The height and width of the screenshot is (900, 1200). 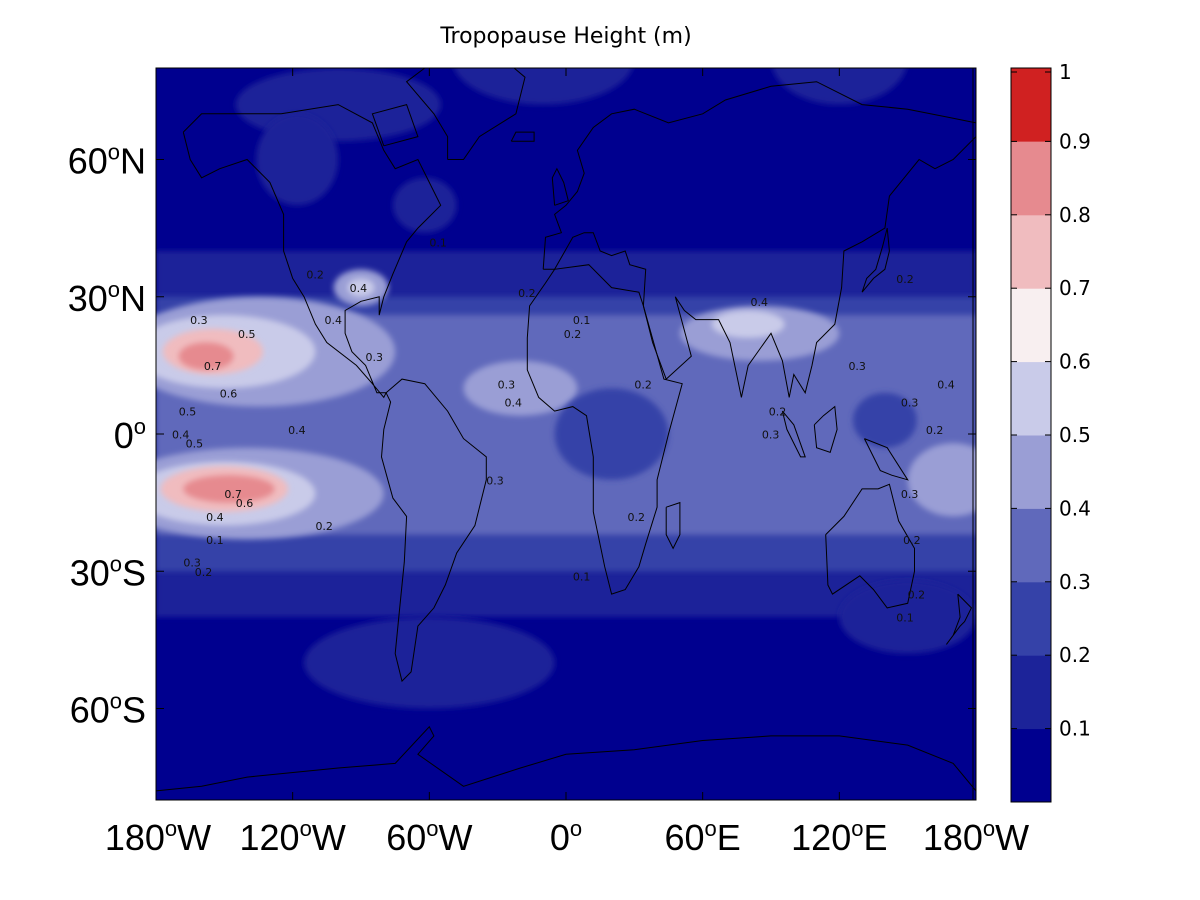 I want to click on coastline-uk, so click(x=560, y=186).